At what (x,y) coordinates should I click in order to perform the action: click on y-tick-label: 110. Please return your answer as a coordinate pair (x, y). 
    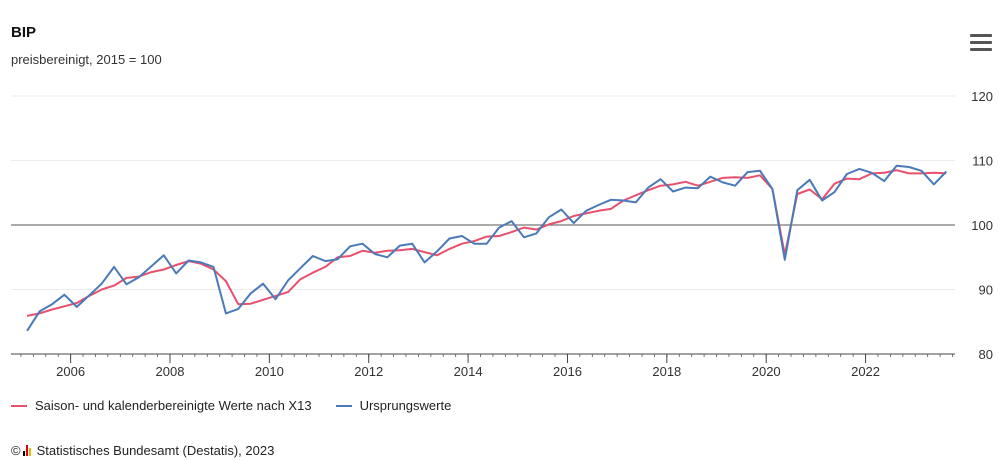
    Looking at the image, I should click on (982, 161).